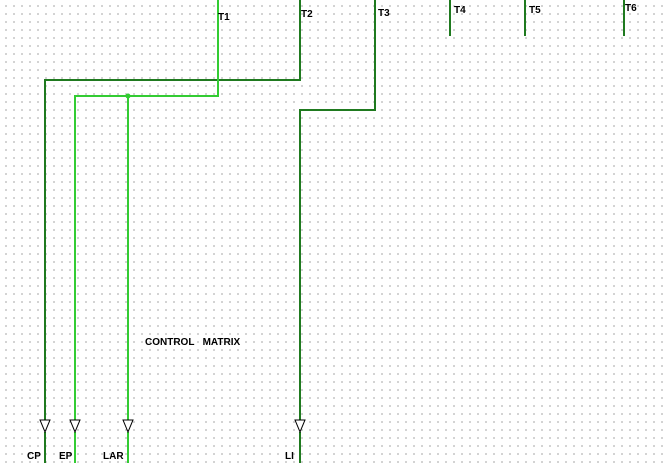  What do you see at coordinates (66, 456) in the screenshot?
I see `ep-label: EP` at bounding box center [66, 456].